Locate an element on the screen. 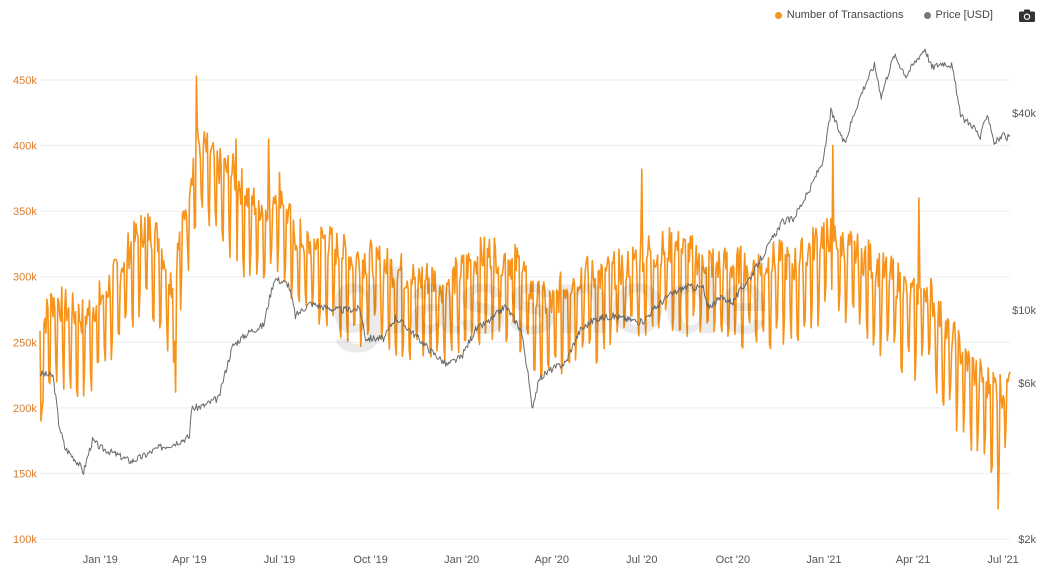  legend: Number of Transactions Price [USD] is located at coordinates (883, 15).